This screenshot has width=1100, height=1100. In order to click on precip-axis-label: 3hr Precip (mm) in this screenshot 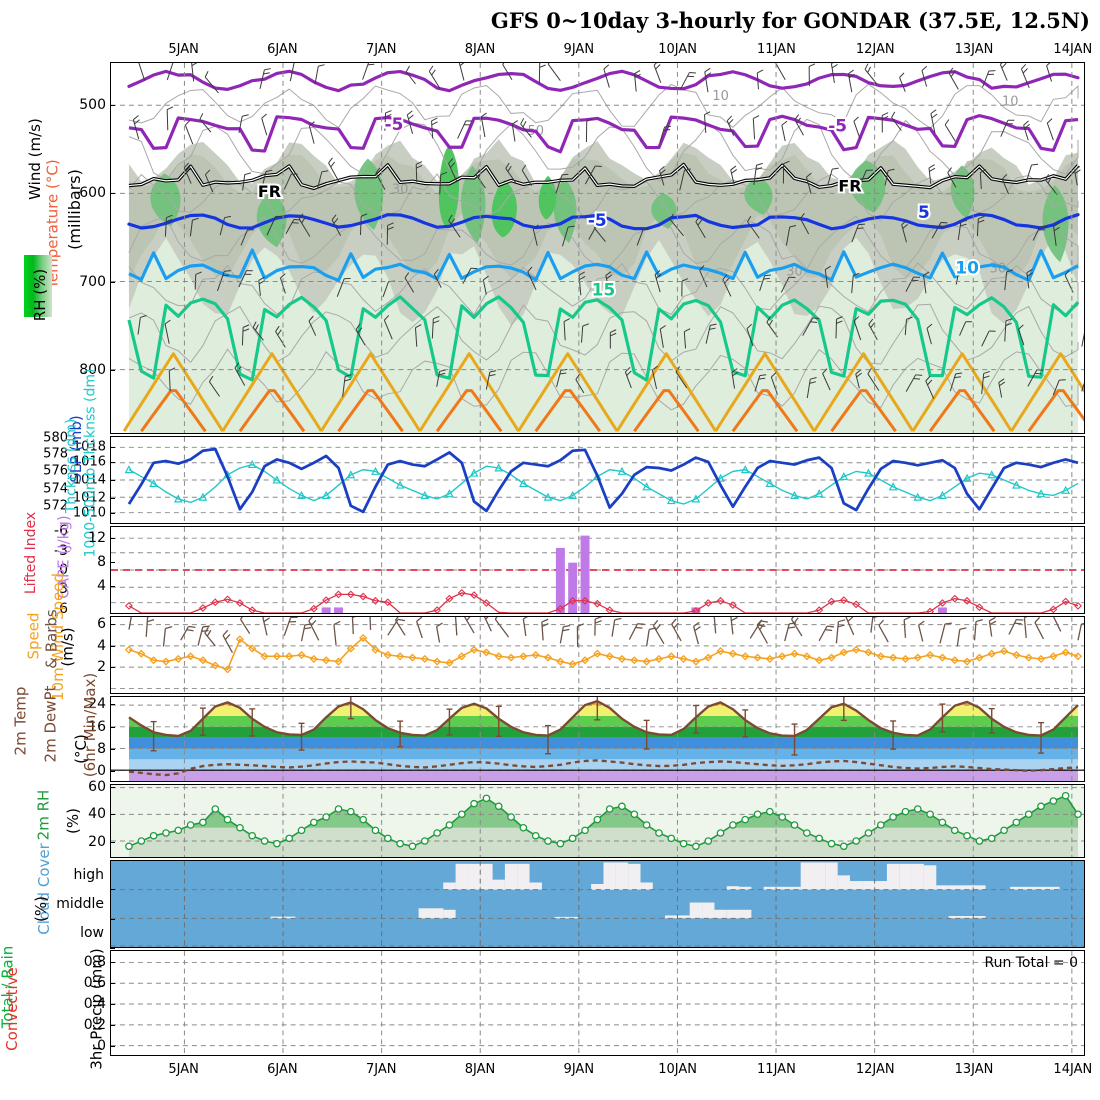, I will do `click(96, 1009)`.